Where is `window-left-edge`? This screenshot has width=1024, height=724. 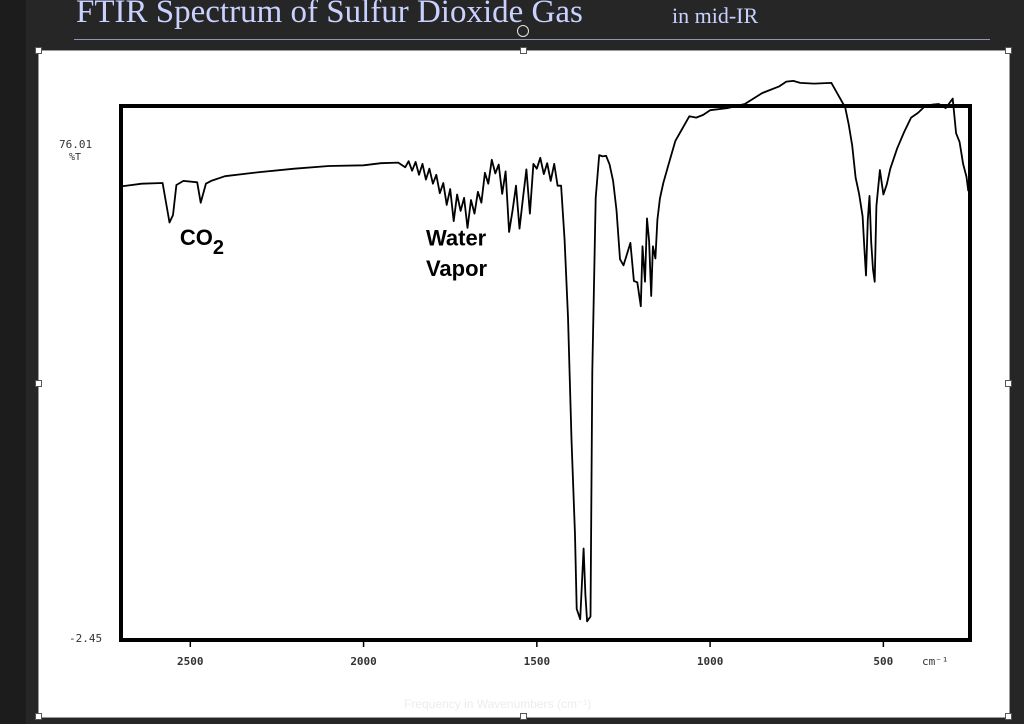 window-left-edge is located at coordinates (13, 362).